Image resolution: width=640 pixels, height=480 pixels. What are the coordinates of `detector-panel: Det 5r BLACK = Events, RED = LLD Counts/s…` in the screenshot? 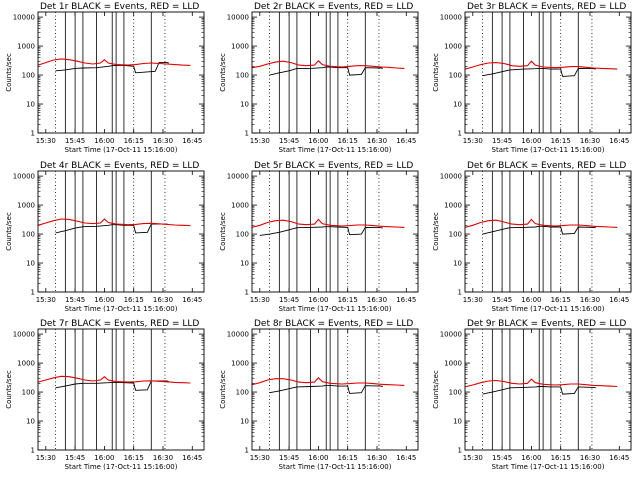 It's located at (319, 237).